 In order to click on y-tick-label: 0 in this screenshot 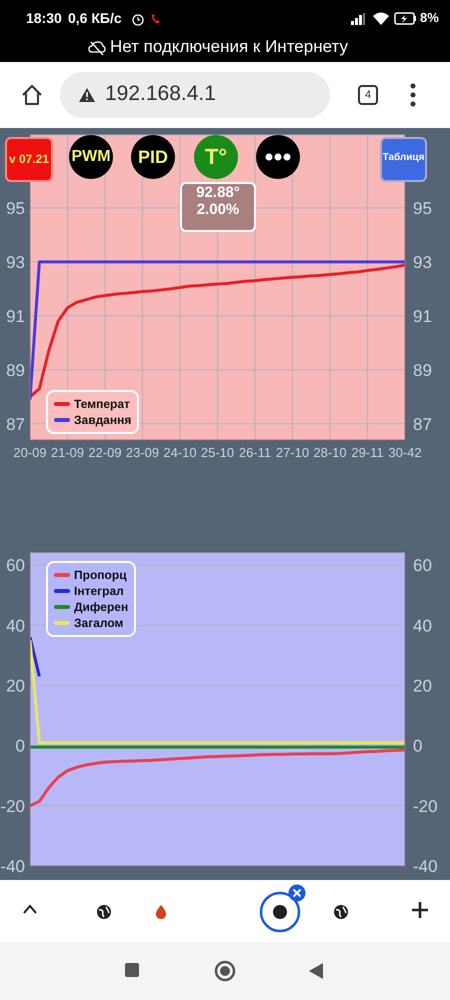, I will do `click(20, 746)`.